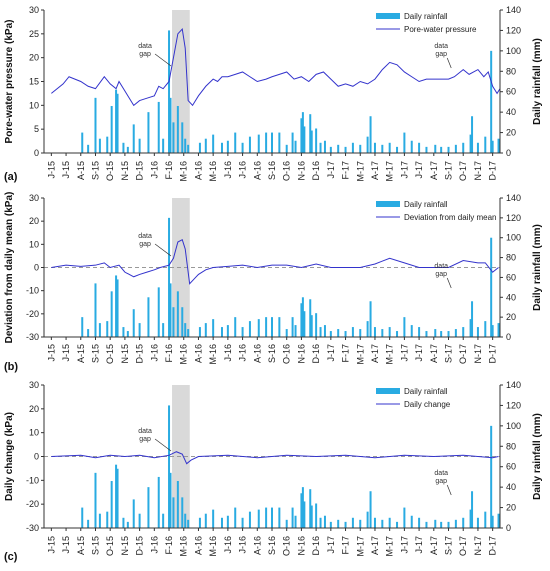 The height and width of the screenshot is (571, 550). Describe the element at coordinates (426, 16) in the screenshot. I see `legend-label-rain: Daily rainfall` at that location.